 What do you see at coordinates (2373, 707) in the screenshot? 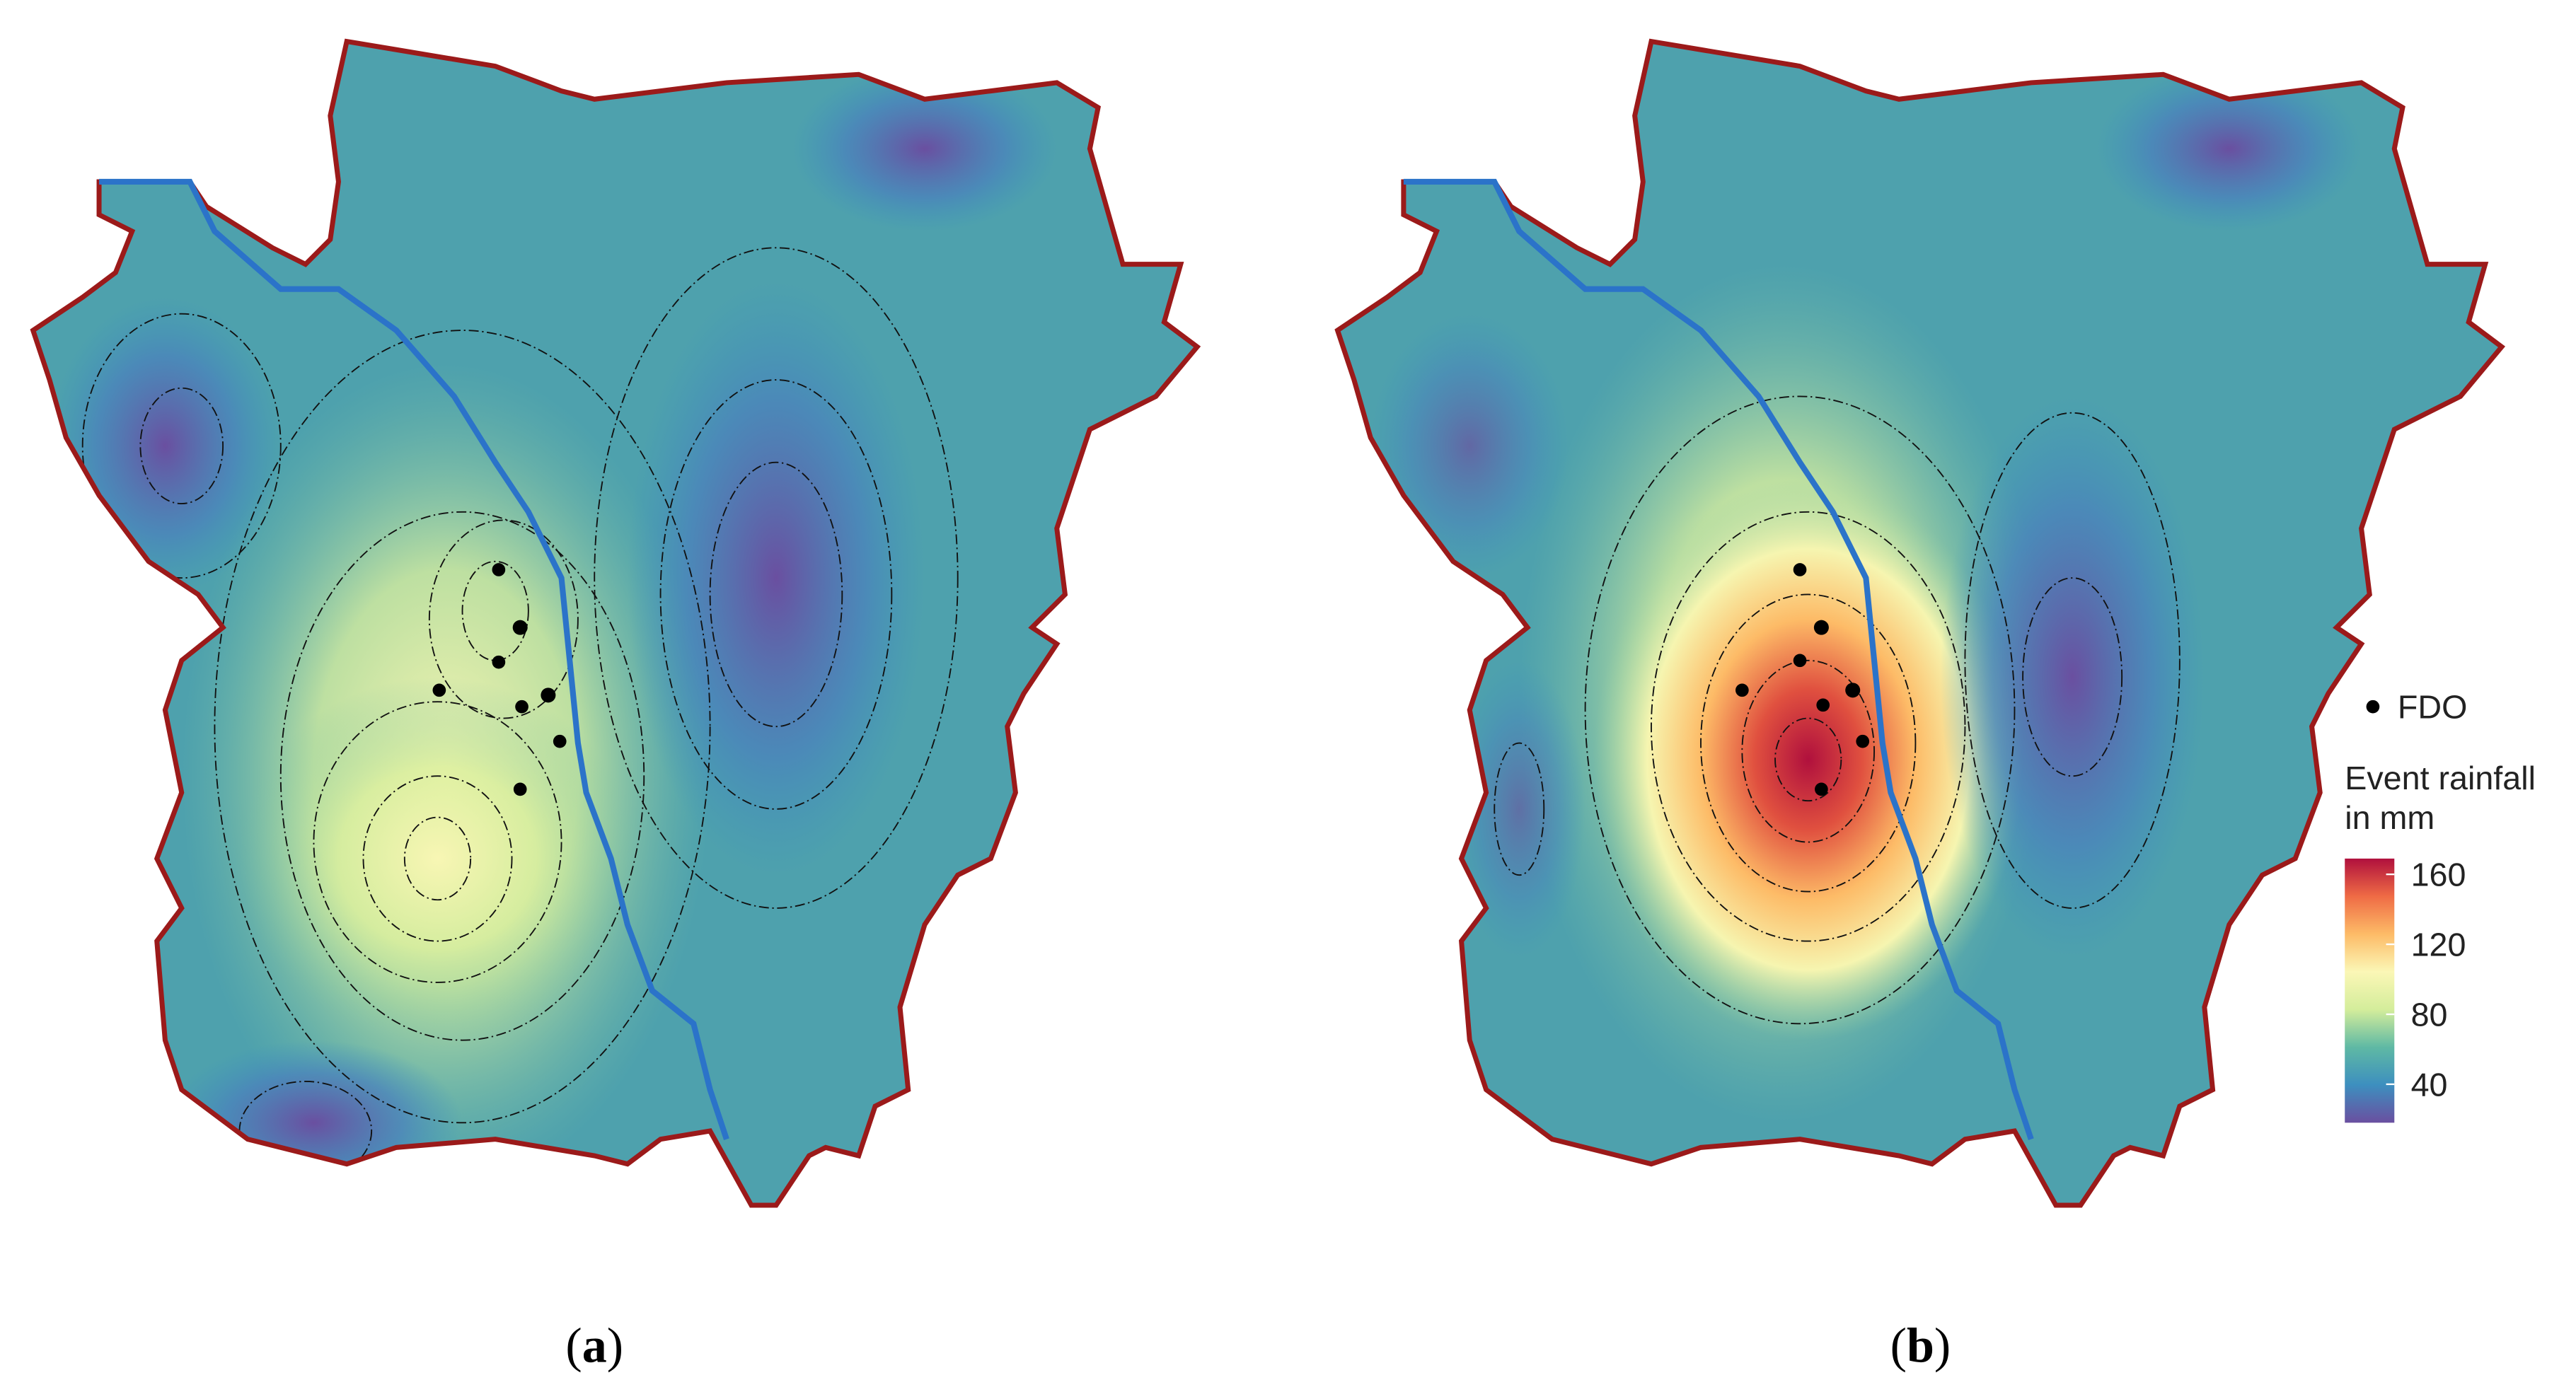
I see `legend-marker` at bounding box center [2373, 707].